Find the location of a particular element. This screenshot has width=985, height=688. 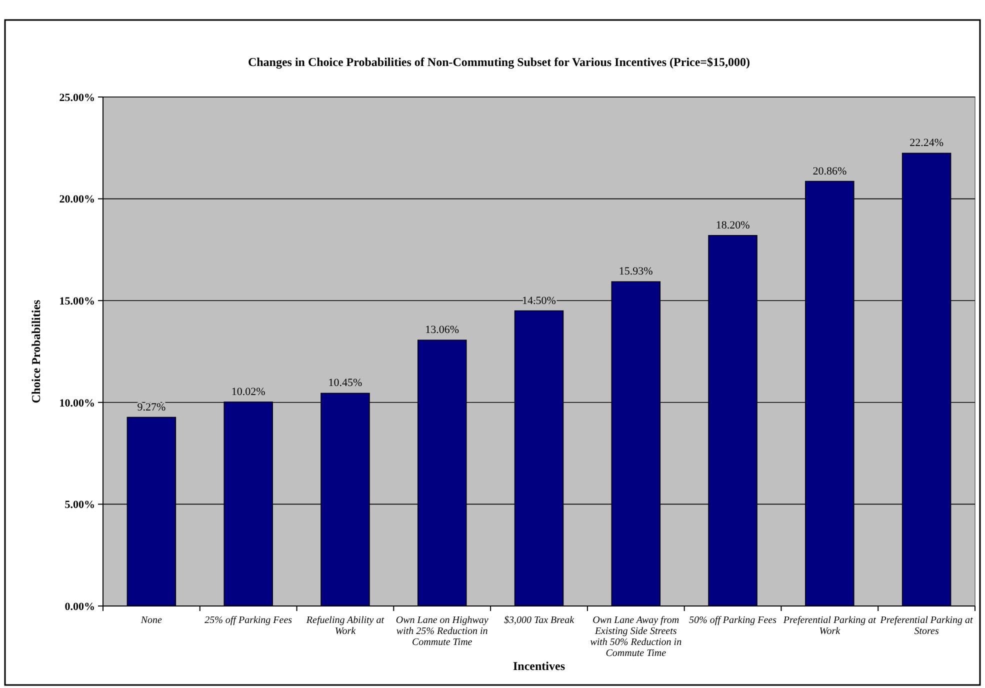

x-tick-label: Refueling Ability at Work is located at coordinates (344, 626).